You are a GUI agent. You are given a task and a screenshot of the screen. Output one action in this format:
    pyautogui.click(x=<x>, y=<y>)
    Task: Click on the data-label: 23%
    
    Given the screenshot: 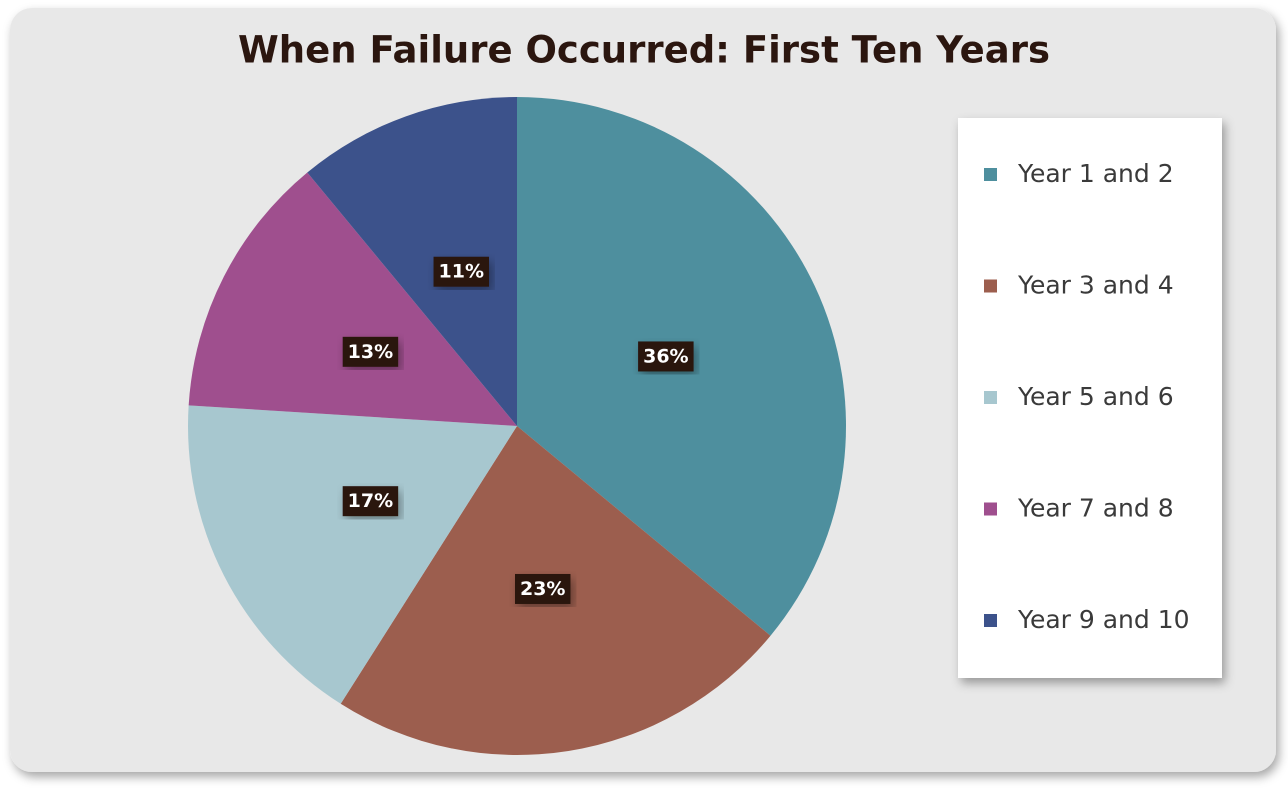 What is the action you would take?
    pyautogui.click(x=542, y=589)
    